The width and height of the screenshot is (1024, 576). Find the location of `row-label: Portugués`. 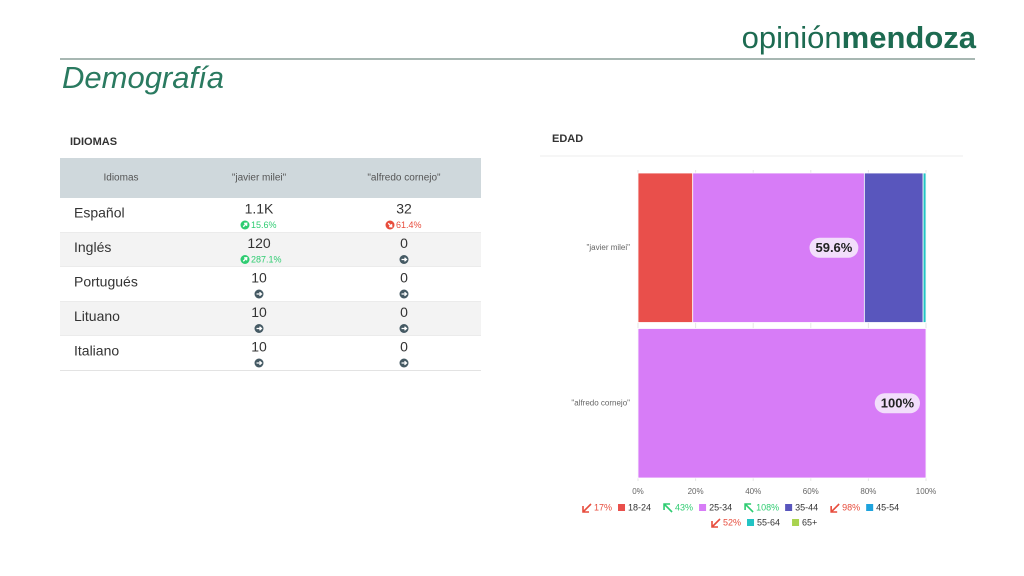

row-label: Portugués is located at coordinates (106, 282).